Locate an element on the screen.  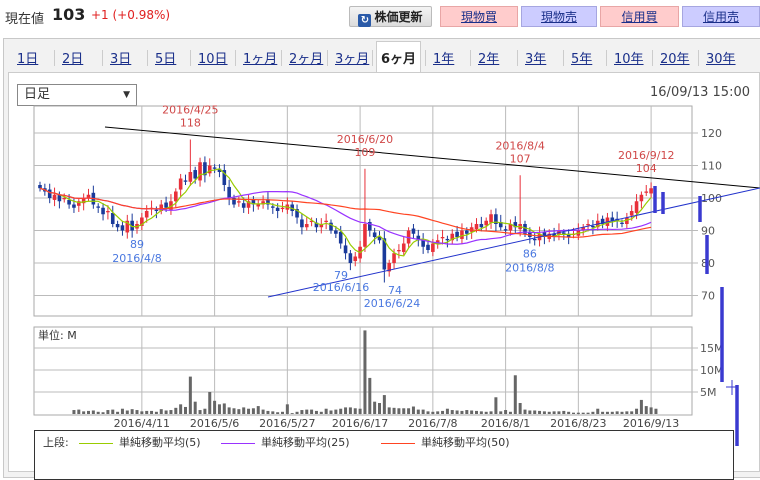
ma50-line is located at coordinates (345, 212).